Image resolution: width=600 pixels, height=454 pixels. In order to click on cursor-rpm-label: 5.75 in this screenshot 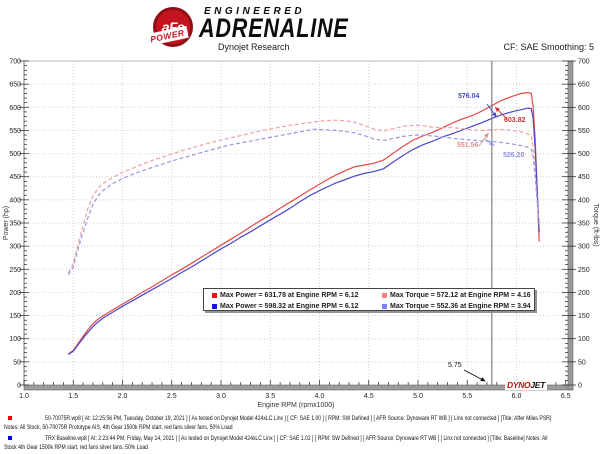, I will do `click(455, 365)`.